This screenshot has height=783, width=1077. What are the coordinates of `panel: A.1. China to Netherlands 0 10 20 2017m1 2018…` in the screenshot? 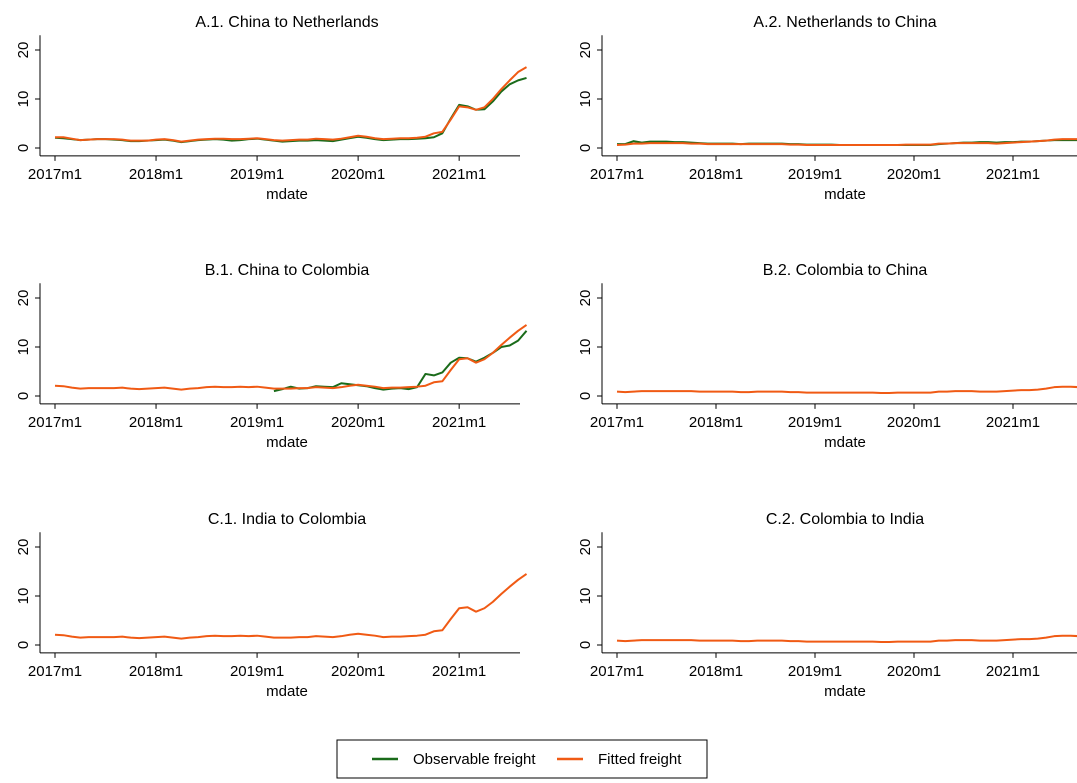 It's located at (271, 108).